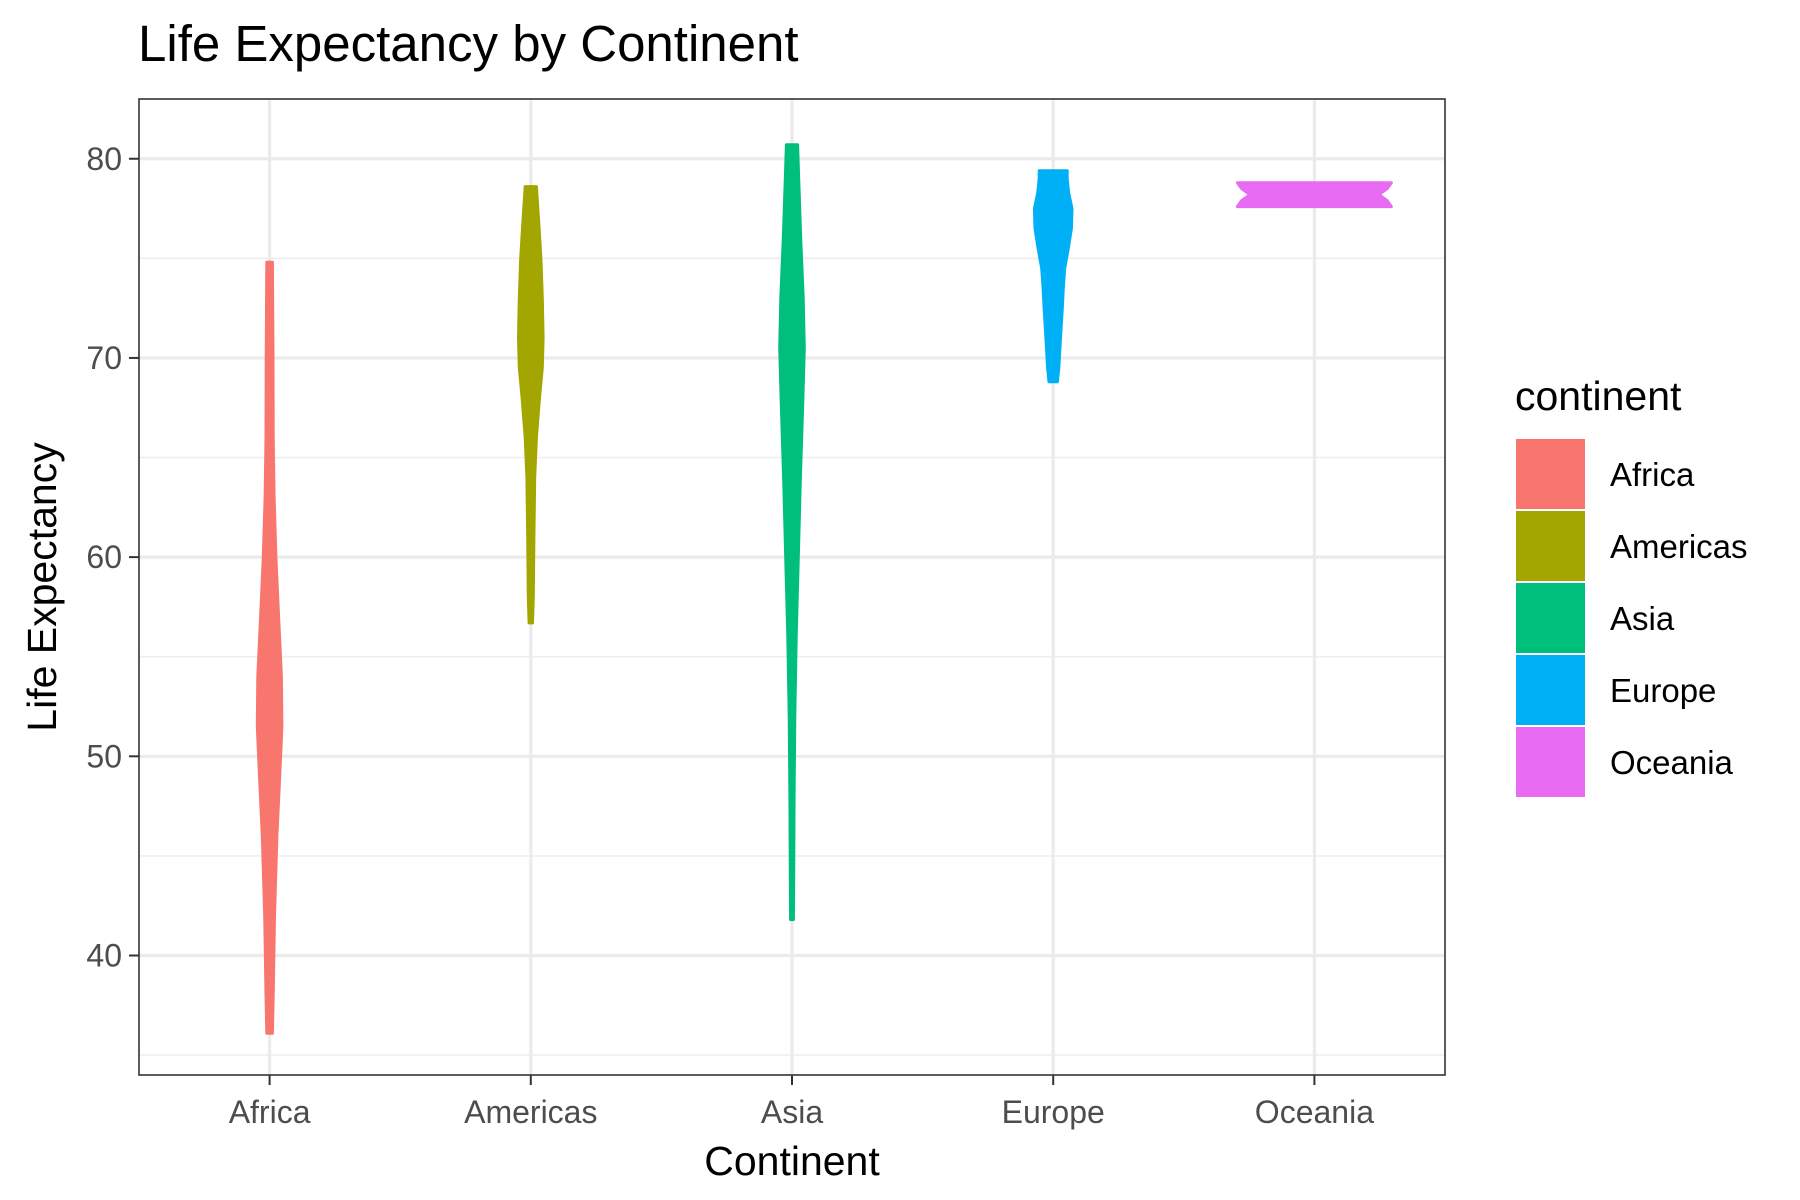  Describe the element at coordinates (792, 532) in the screenshot. I see `violin-asia` at that location.